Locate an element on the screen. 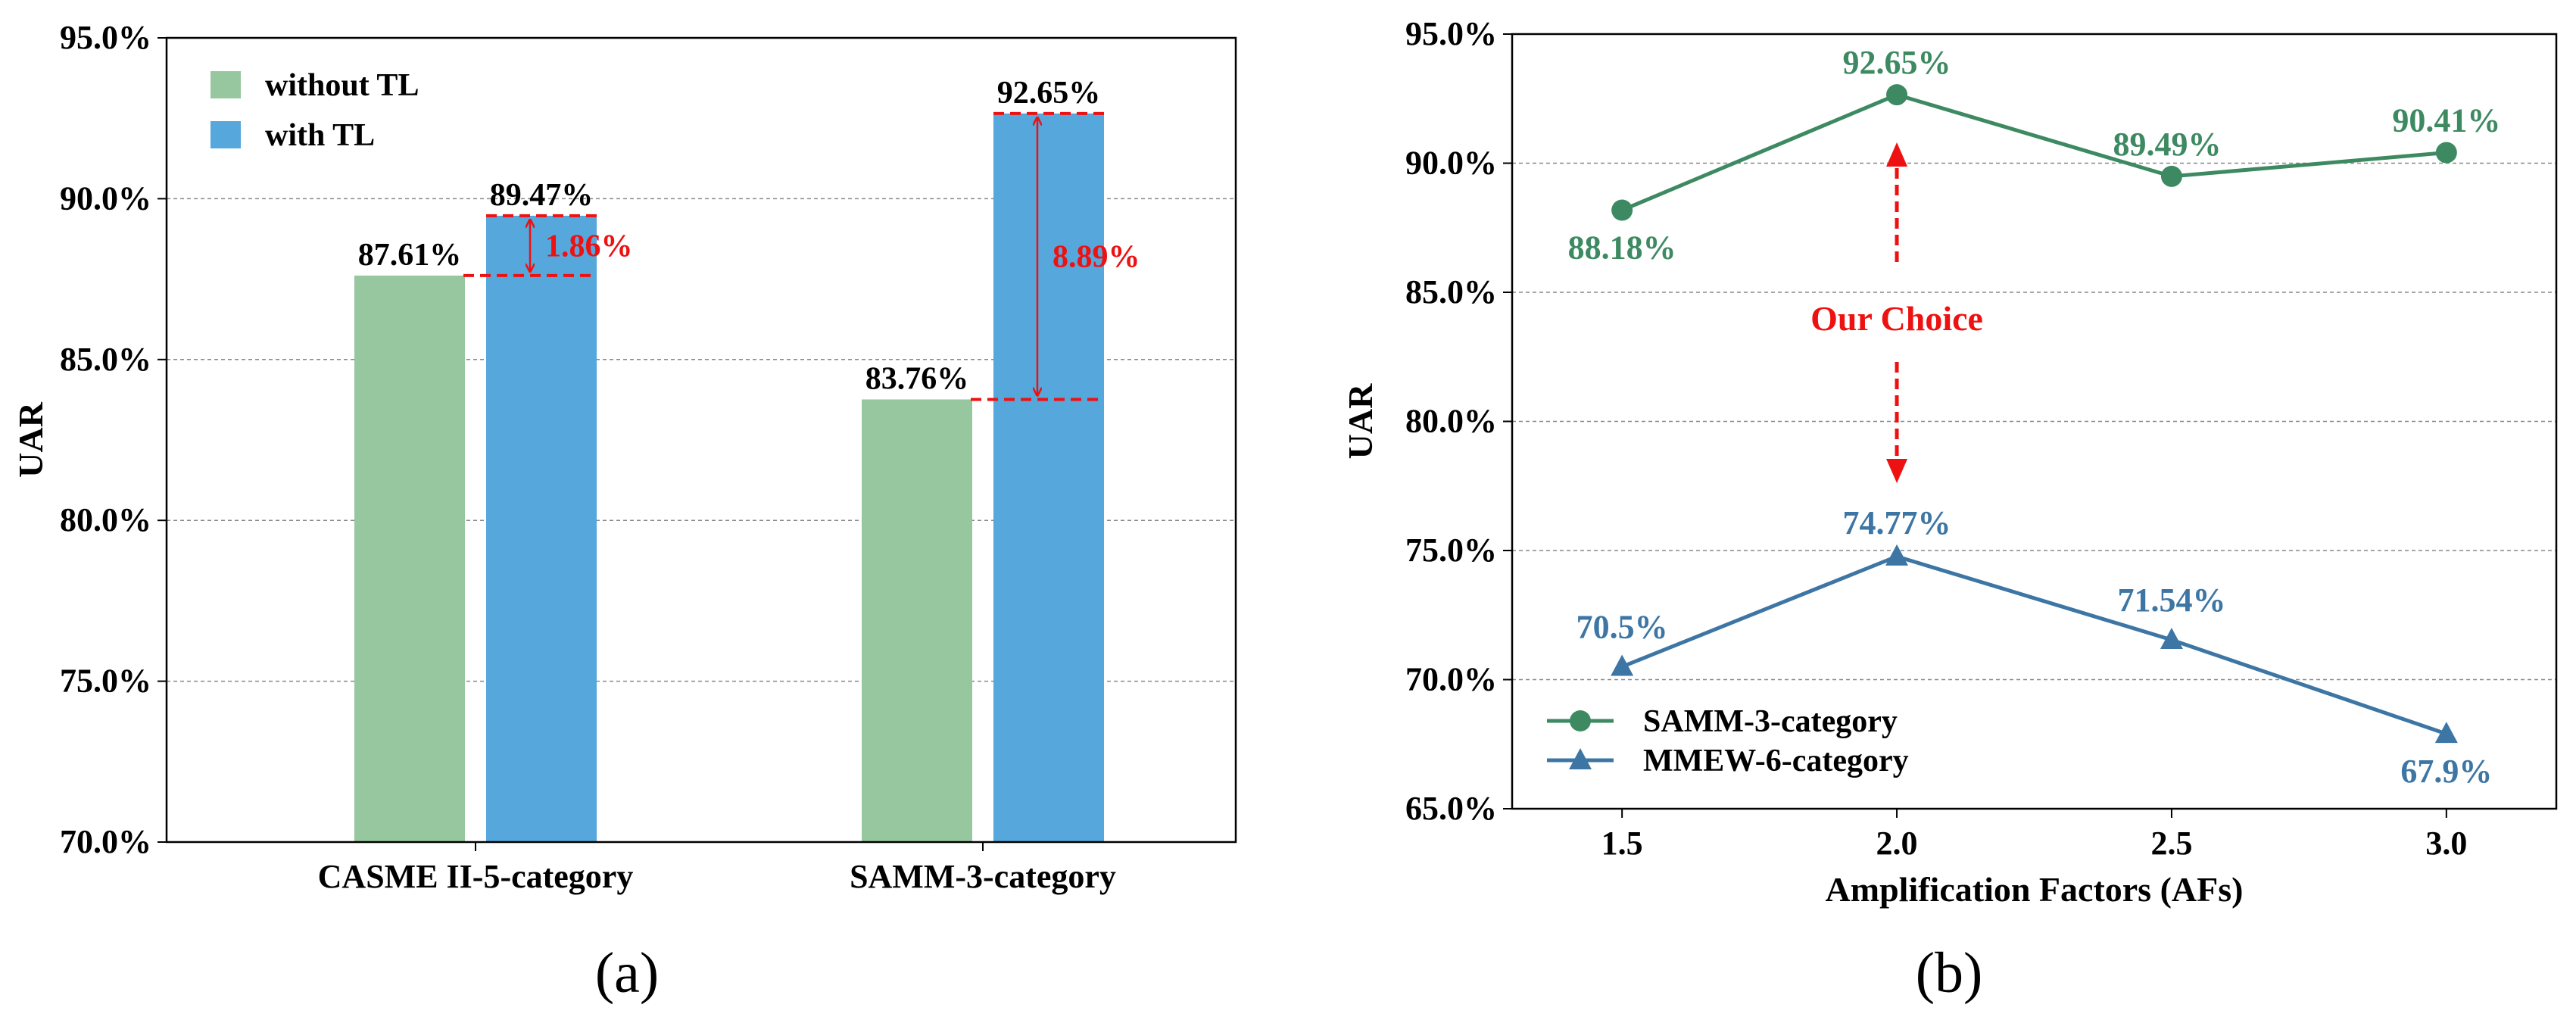 This screenshot has height=1020, width=2576. x-tick-label: 1.5 is located at coordinates (1622, 843).